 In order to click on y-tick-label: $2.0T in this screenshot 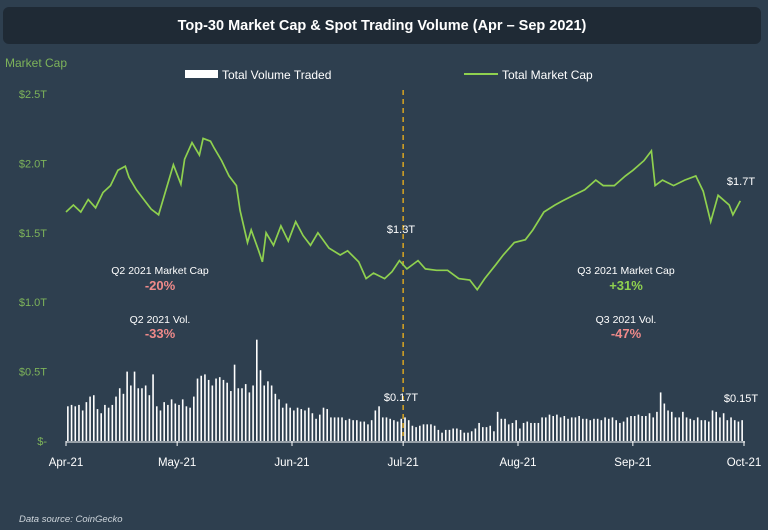, I will do `click(33, 164)`.